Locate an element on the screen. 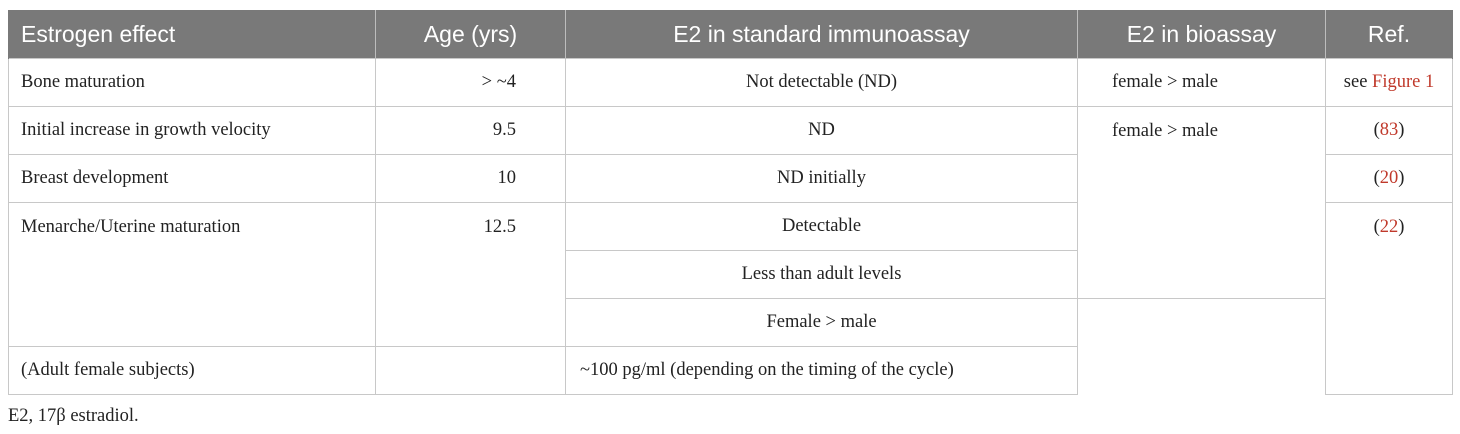  cell-age is located at coordinates (470, 370).